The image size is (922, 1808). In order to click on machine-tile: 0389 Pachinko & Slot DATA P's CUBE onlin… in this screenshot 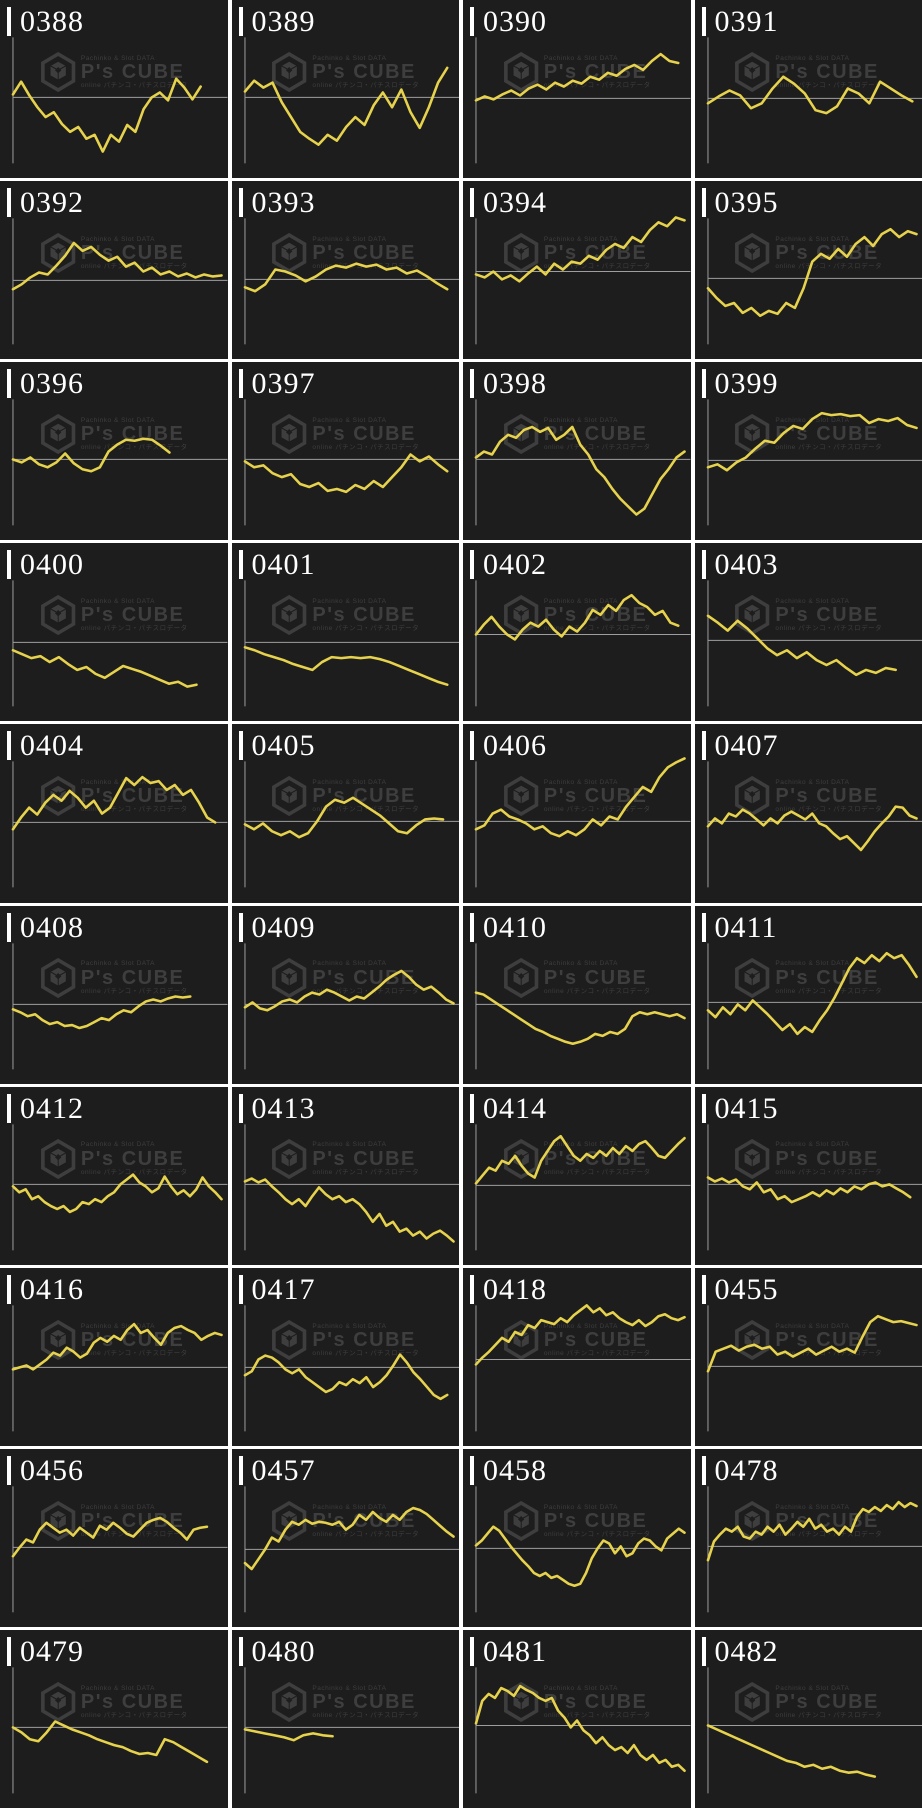, I will do `click(345, 89)`.